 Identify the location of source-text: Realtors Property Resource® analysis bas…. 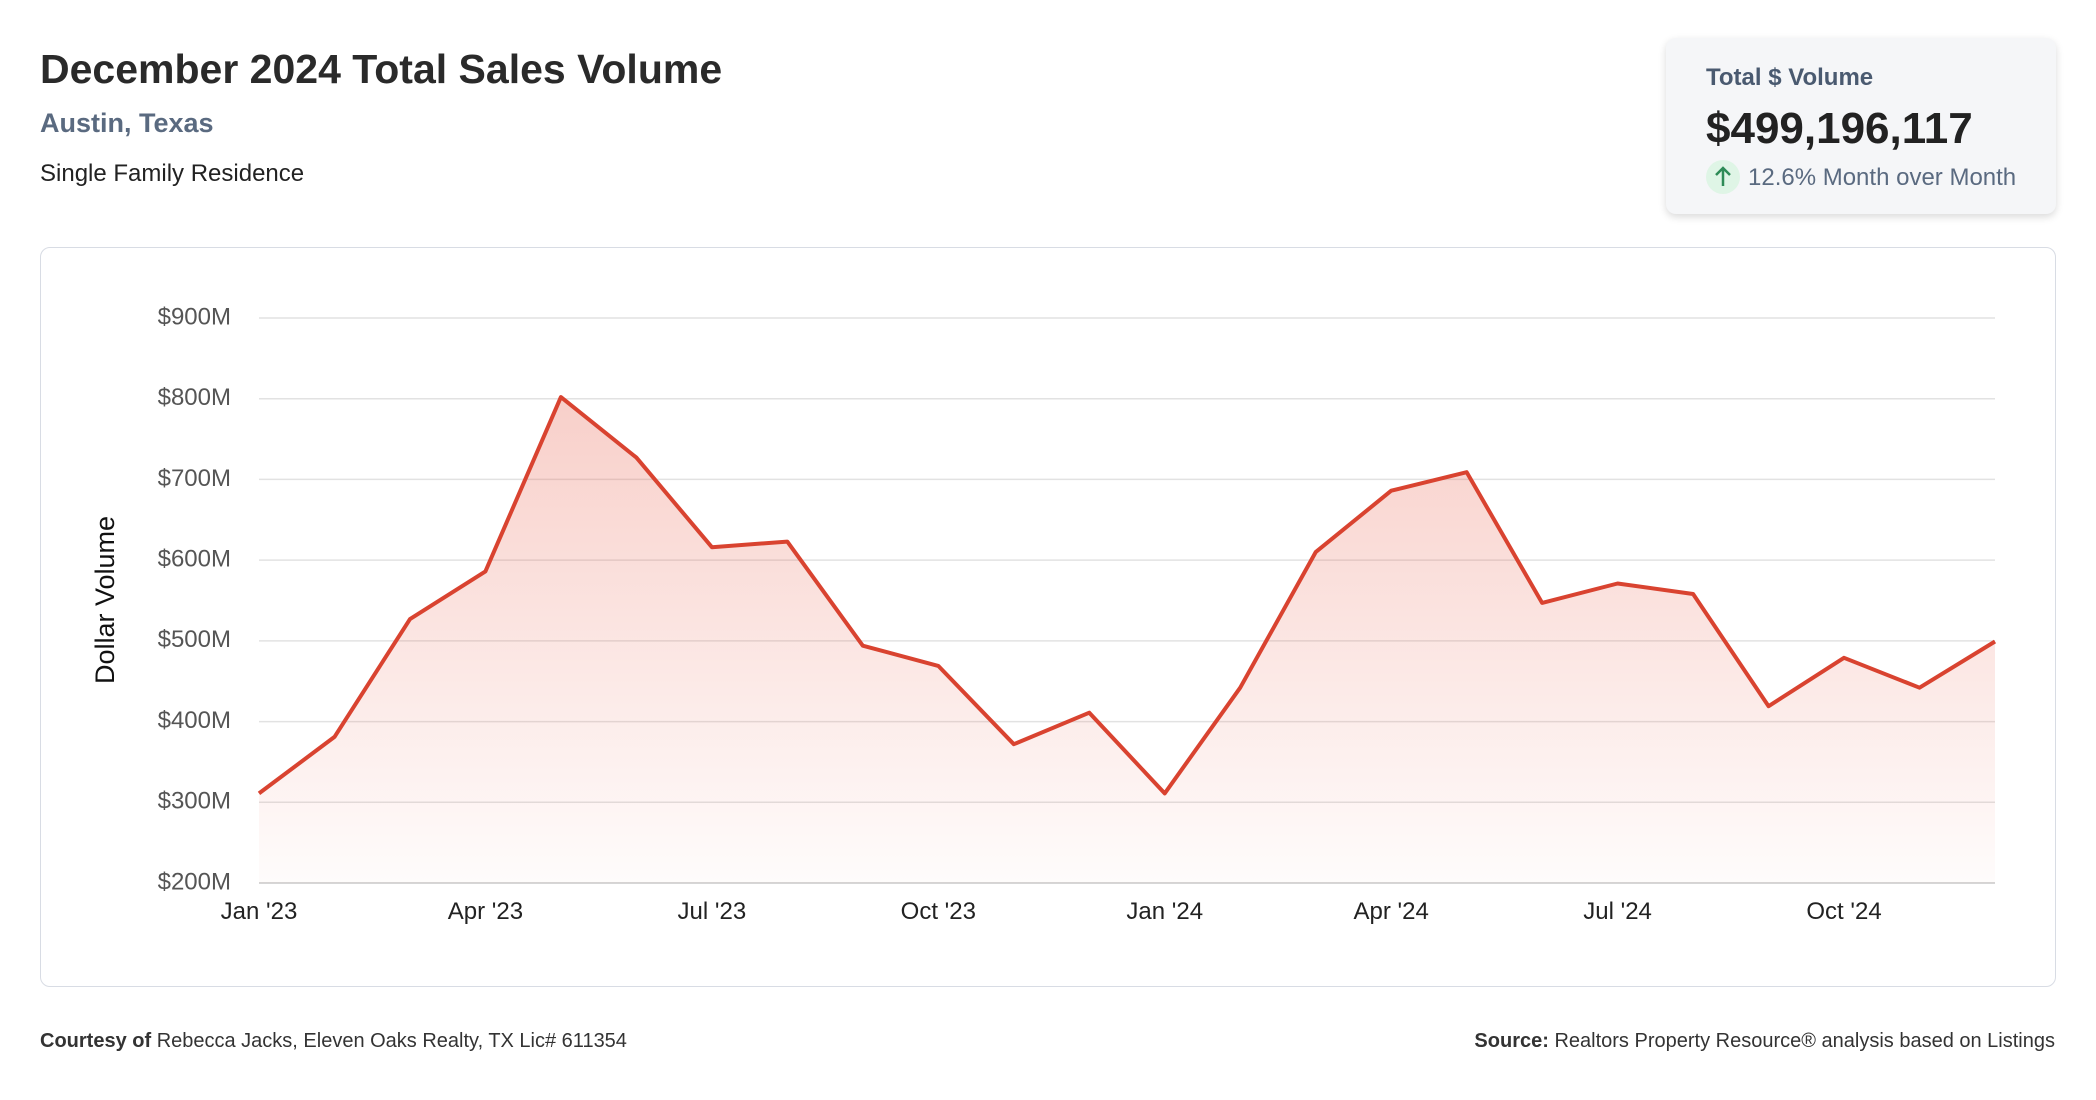
(1804, 1041).